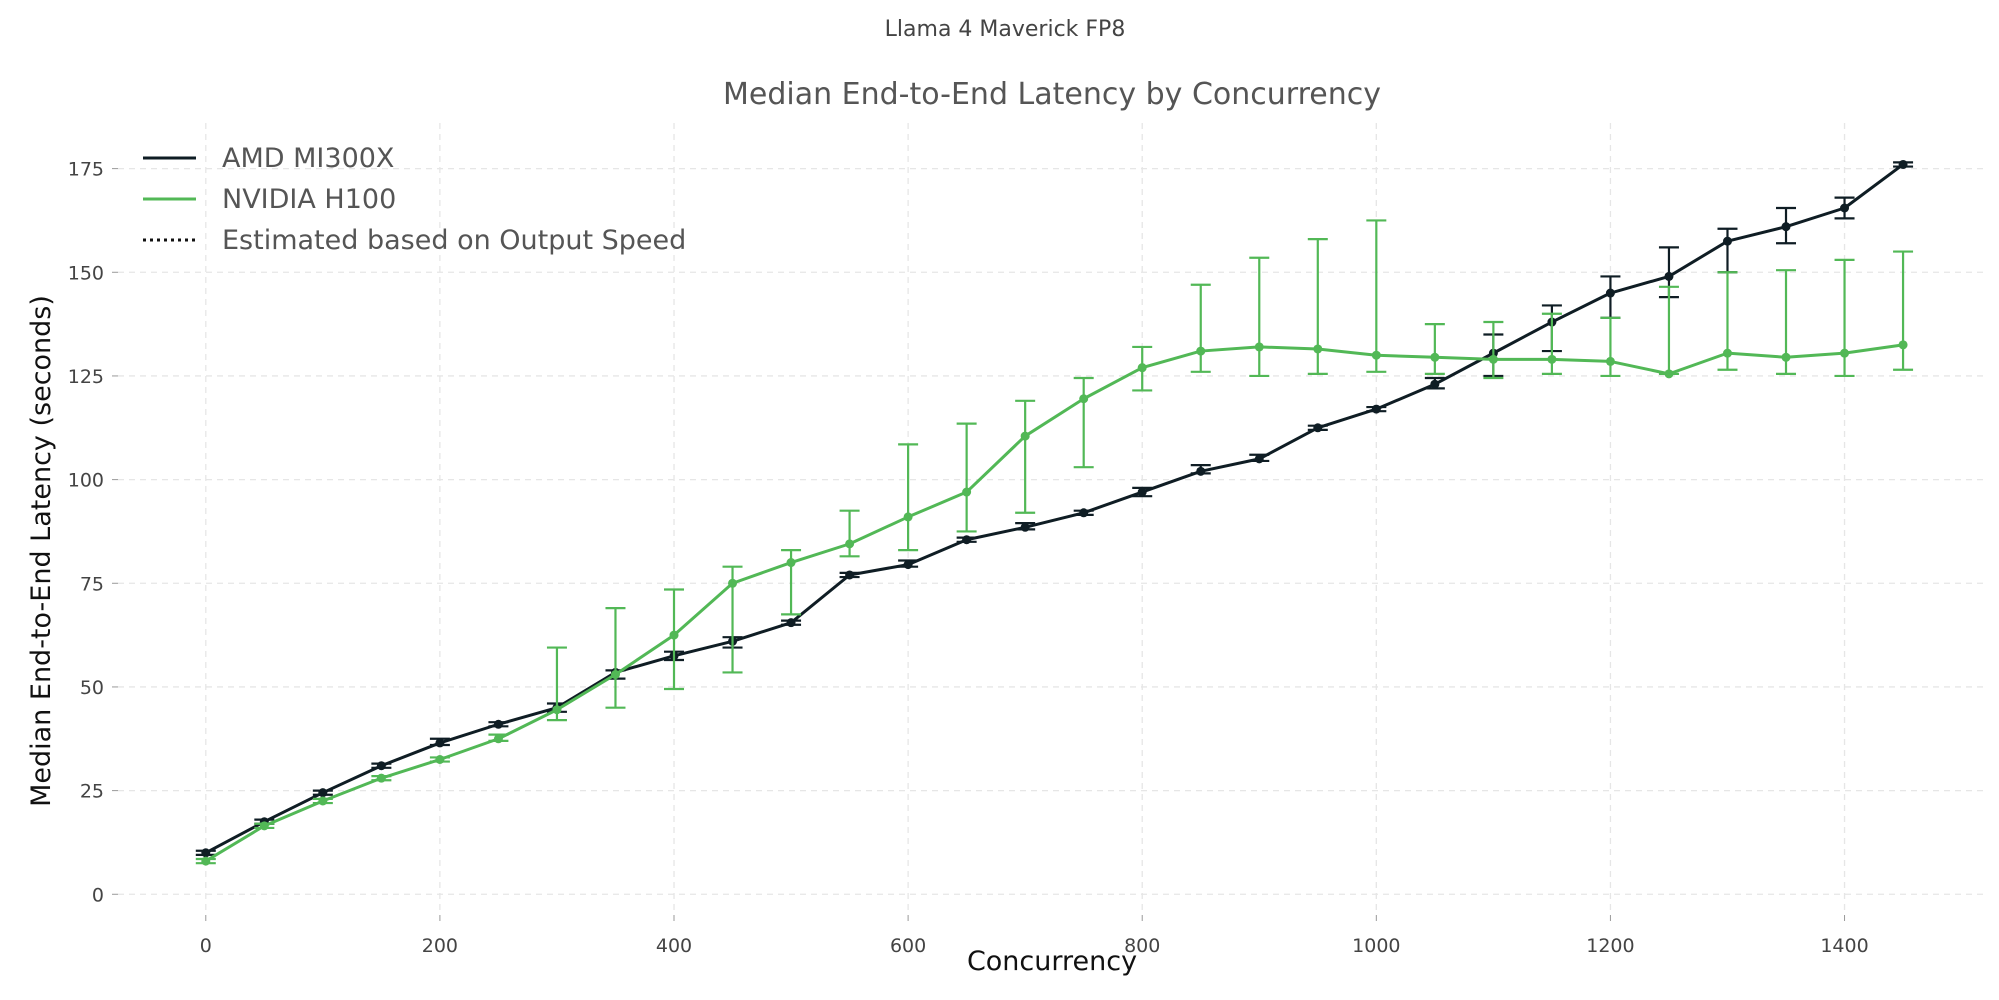 The height and width of the screenshot is (1000, 1999). Describe the element at coordinates (86, 481) in the screenshot. I see `y-tick-label: 100` at that location.